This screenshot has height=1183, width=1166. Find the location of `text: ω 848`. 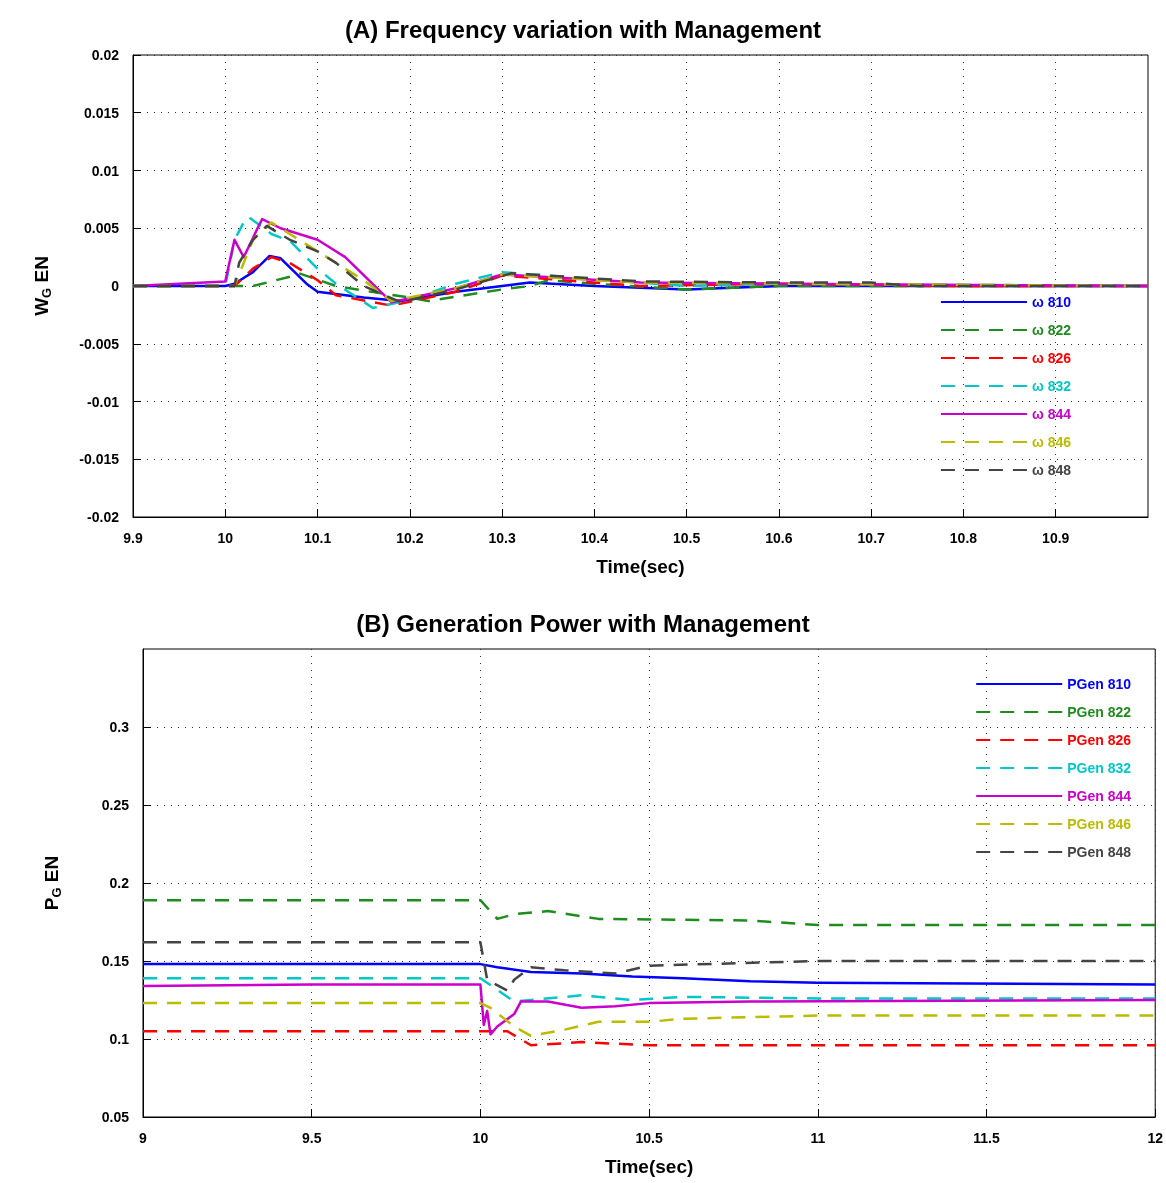

text: ω 848 is located at coordinates (1051, 470).